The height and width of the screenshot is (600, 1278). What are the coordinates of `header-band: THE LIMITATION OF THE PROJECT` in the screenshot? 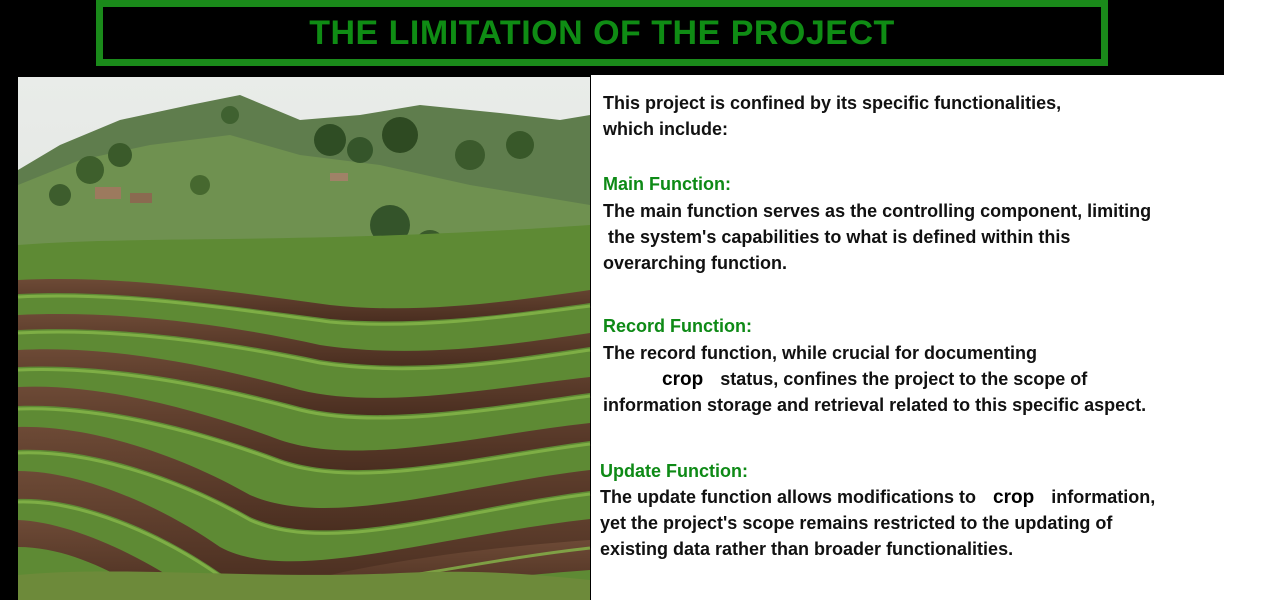 It's located at (612, 37).